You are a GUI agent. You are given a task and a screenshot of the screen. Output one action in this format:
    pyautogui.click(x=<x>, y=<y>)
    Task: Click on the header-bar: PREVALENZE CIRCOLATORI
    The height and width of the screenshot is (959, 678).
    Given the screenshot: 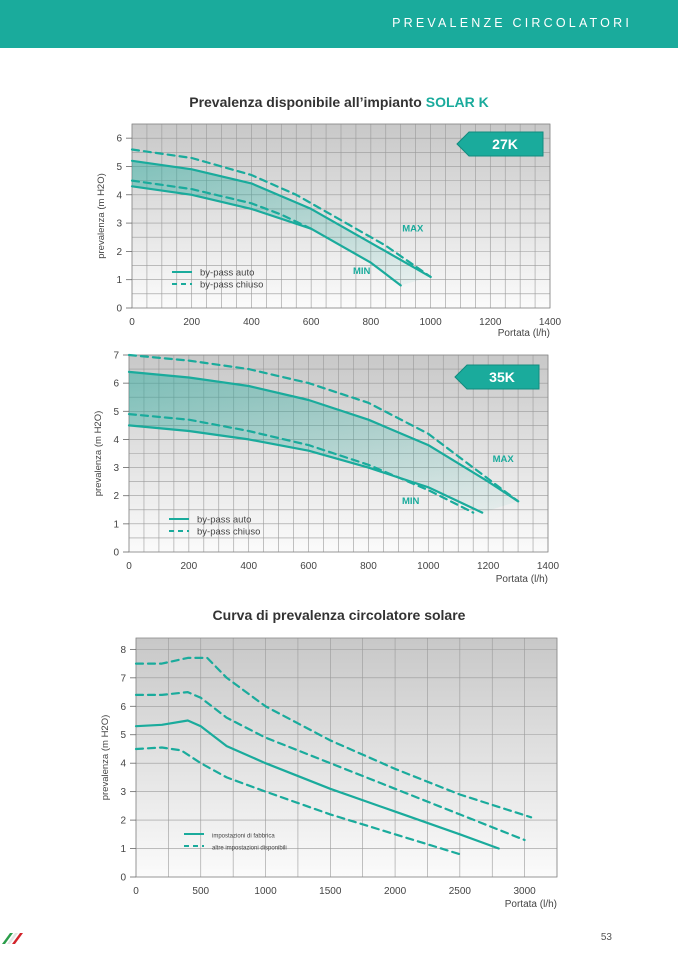 What is the action you would take?
    pyautogui.click(x=339, y=24)
    